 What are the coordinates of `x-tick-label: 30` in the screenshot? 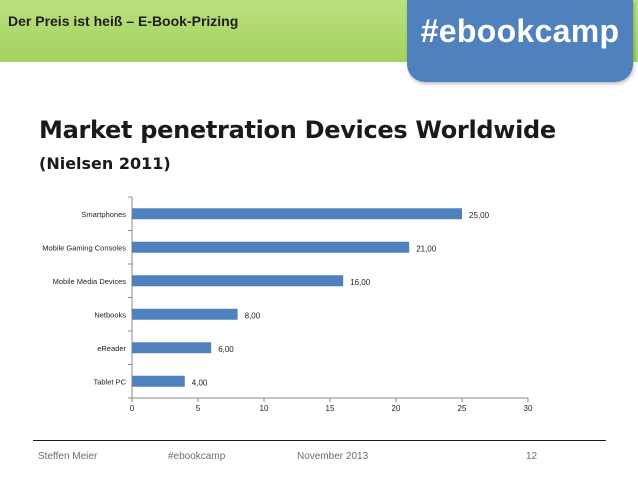 It's located at (528, 408).